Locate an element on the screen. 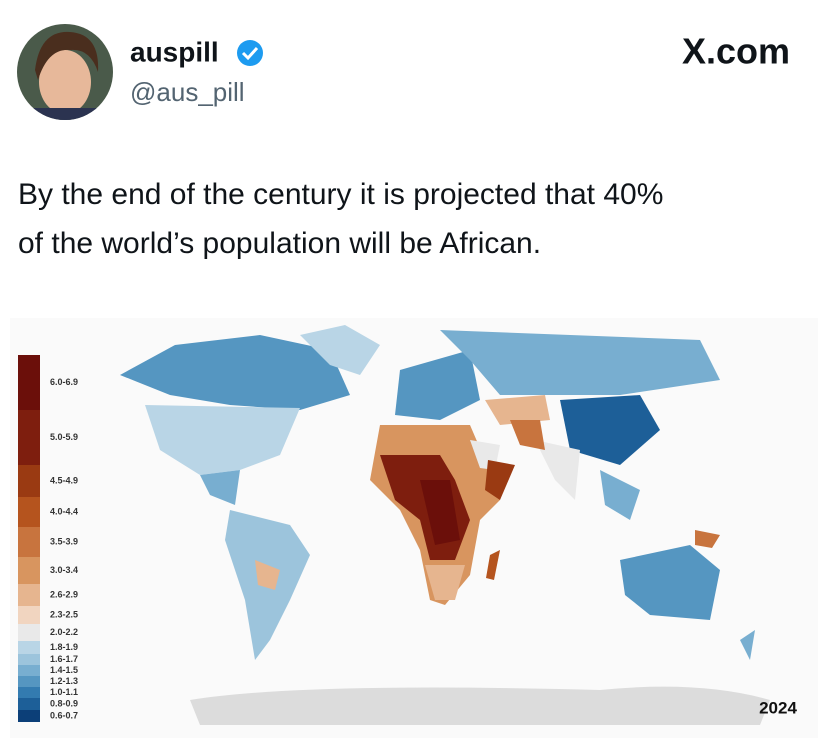 The image size is (828, 754). legend-label: 1.0-1.1 is located at coordinates (64, 692).